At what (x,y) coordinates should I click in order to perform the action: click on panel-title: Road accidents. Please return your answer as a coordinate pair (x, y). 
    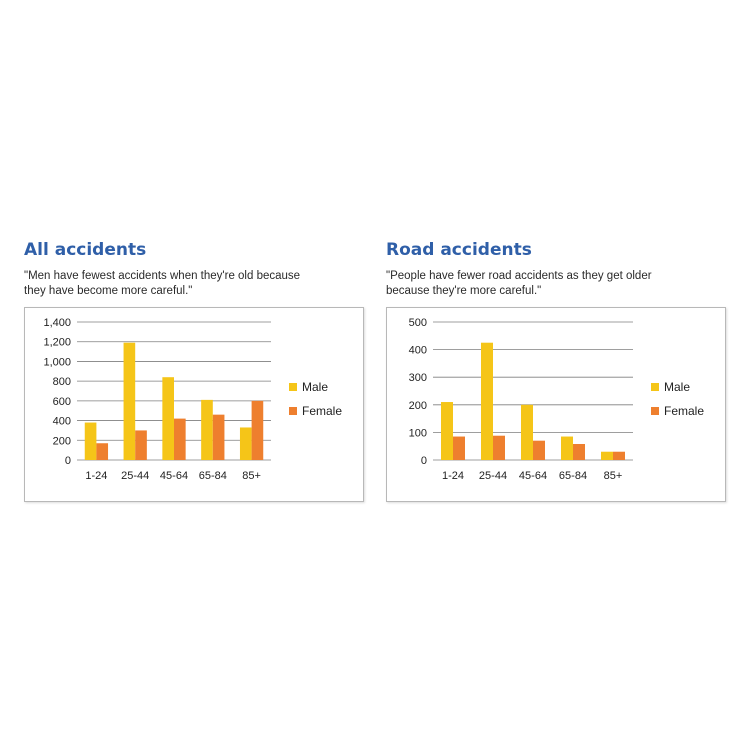
    Looking at the image, I should click on (459, 250).